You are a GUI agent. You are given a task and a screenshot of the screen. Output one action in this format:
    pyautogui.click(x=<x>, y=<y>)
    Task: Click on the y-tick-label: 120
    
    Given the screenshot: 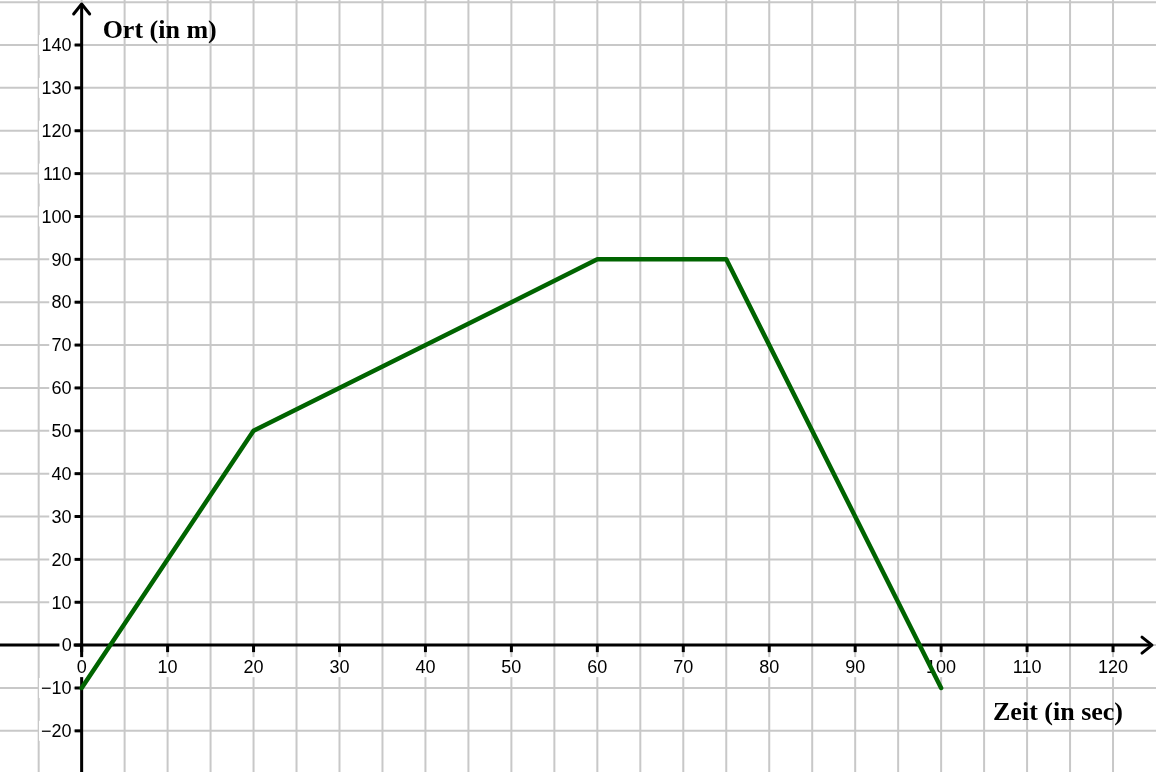 What is the action you would take?
    pyautogui.click(x=56, y=131)
    